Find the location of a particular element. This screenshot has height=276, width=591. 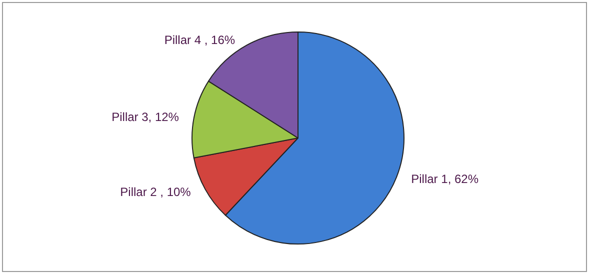

slice-label: Pillar 4 , 16% is located at coordinates (200, 39).